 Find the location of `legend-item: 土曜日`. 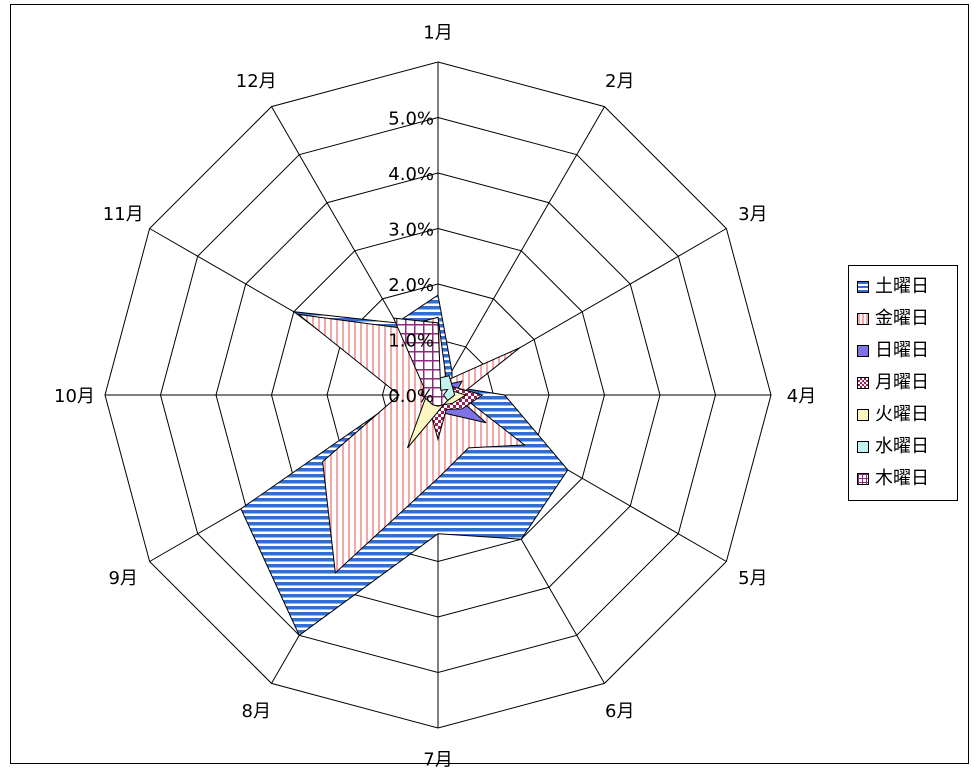

legend-item: 土曜日 is located at coordinates (905, 287).